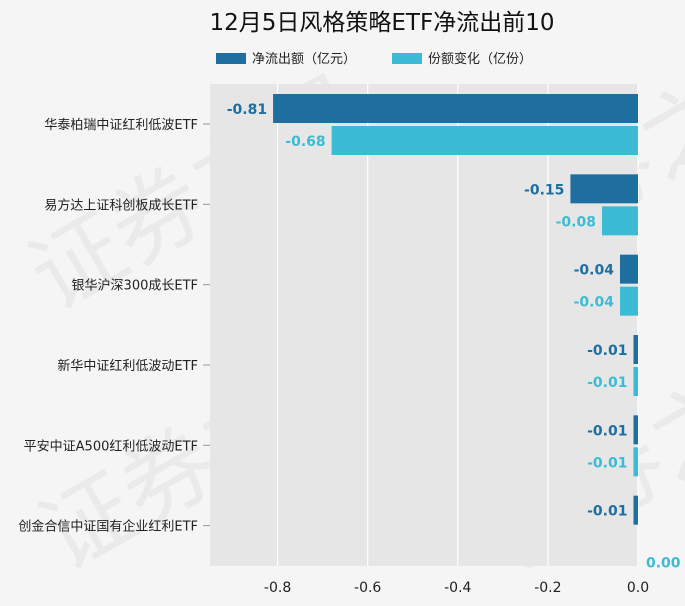 The image size is (685, 606). I want to click on x-tick-label-1: -0.6, so click(367, 588).